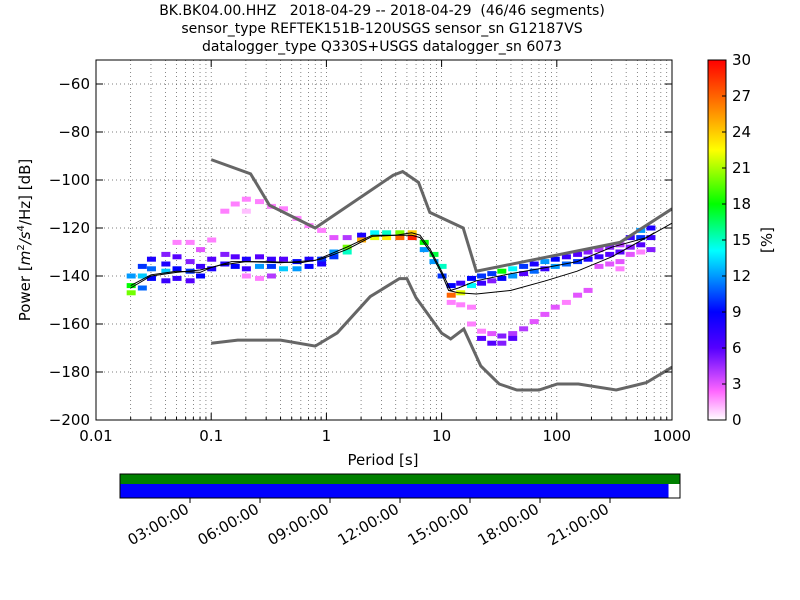 The image size is (800, 600). What do you see at coordinates (327, 436) in the screenshot?
I see `x-tick-label: 1` at bounding box center [327, 436].